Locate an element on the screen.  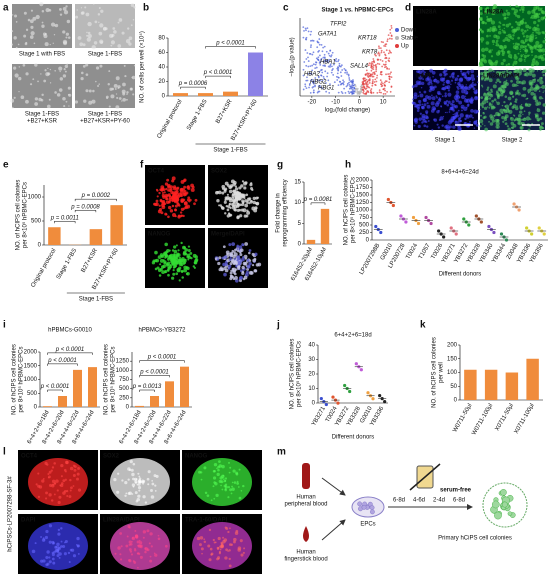
cell is located at coordinates (372, 512).